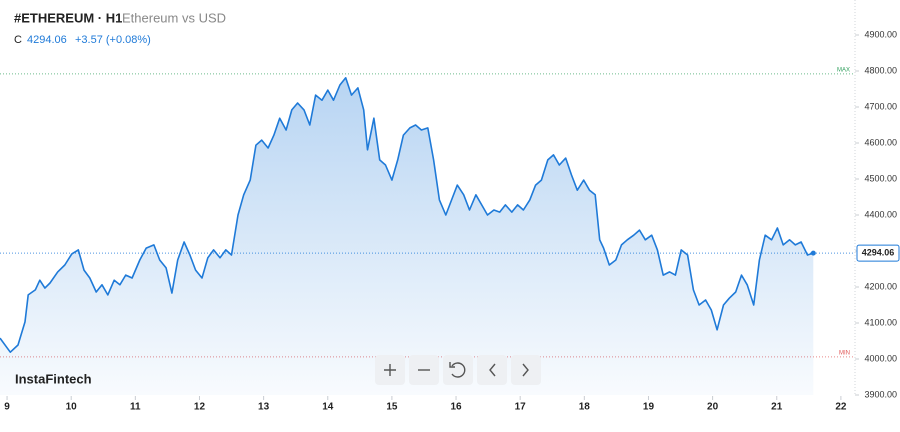 The height and width of the screenshot is (432, 900). What do you see at coordinates (880, 358) in the screenshot?
I see `y-tick-label: 4000.00` at bounding box center [880, 358].